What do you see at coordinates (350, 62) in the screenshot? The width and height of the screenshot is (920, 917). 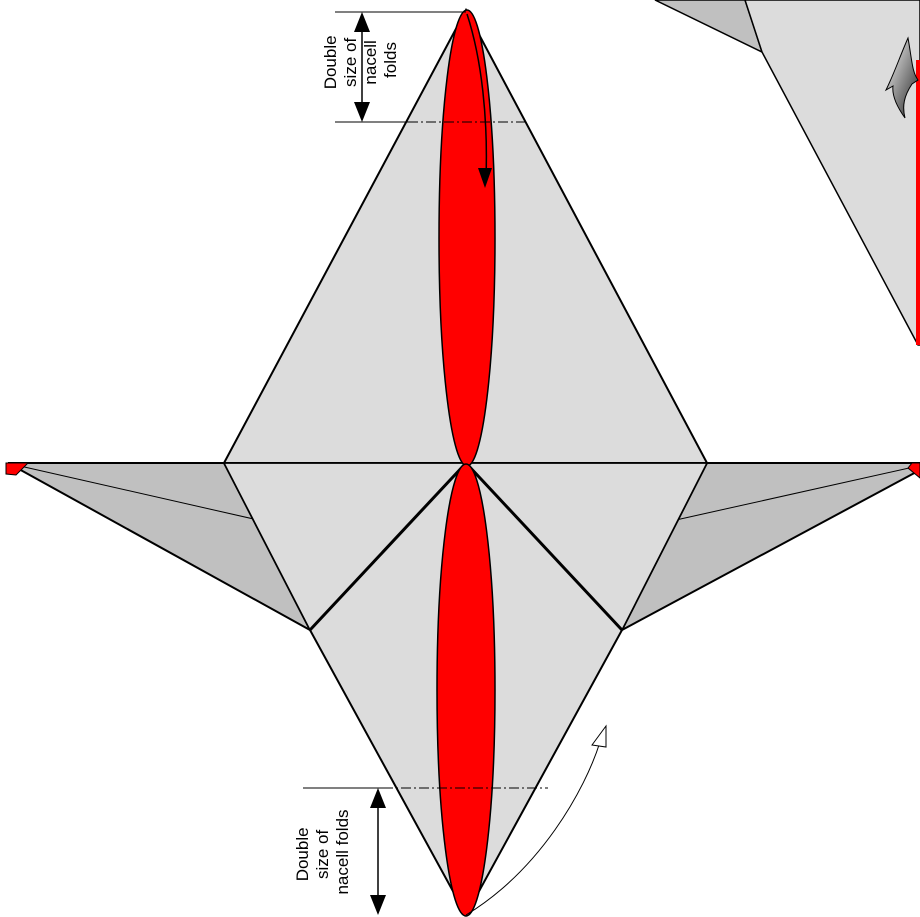 I see `top-label-line-2: size of` at bounding box center [350, 62].